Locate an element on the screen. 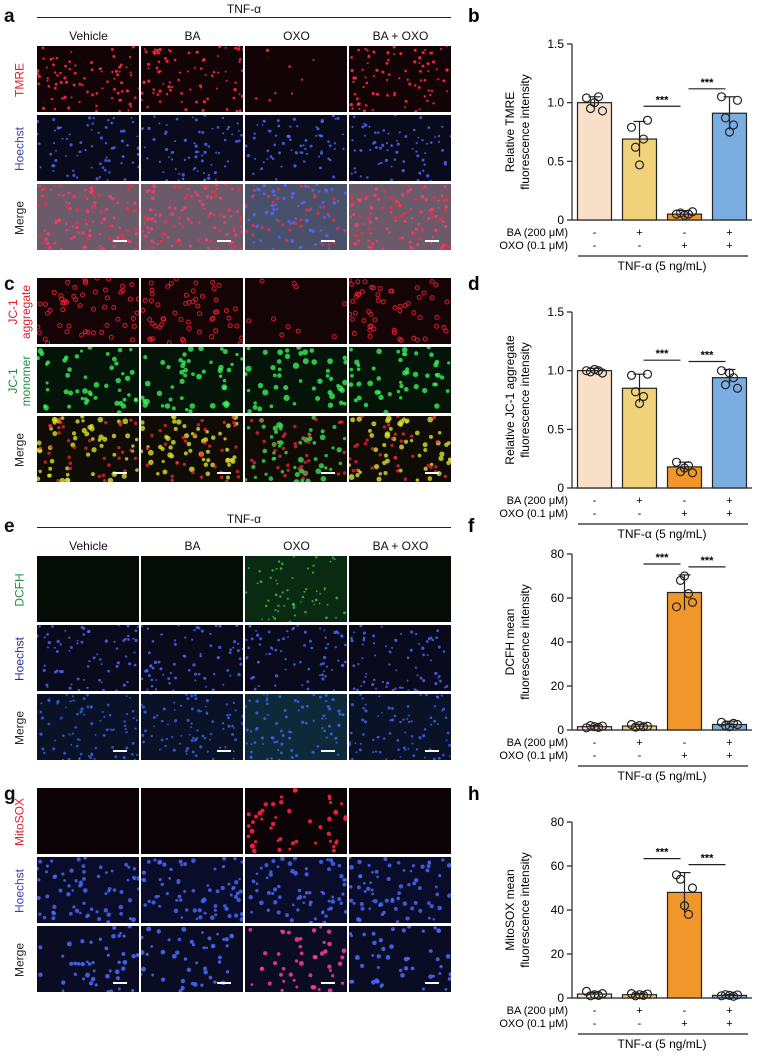 The width and height of the screenshot is (765, 1063). panel-label-h: h is located at coordinates (474, 794).